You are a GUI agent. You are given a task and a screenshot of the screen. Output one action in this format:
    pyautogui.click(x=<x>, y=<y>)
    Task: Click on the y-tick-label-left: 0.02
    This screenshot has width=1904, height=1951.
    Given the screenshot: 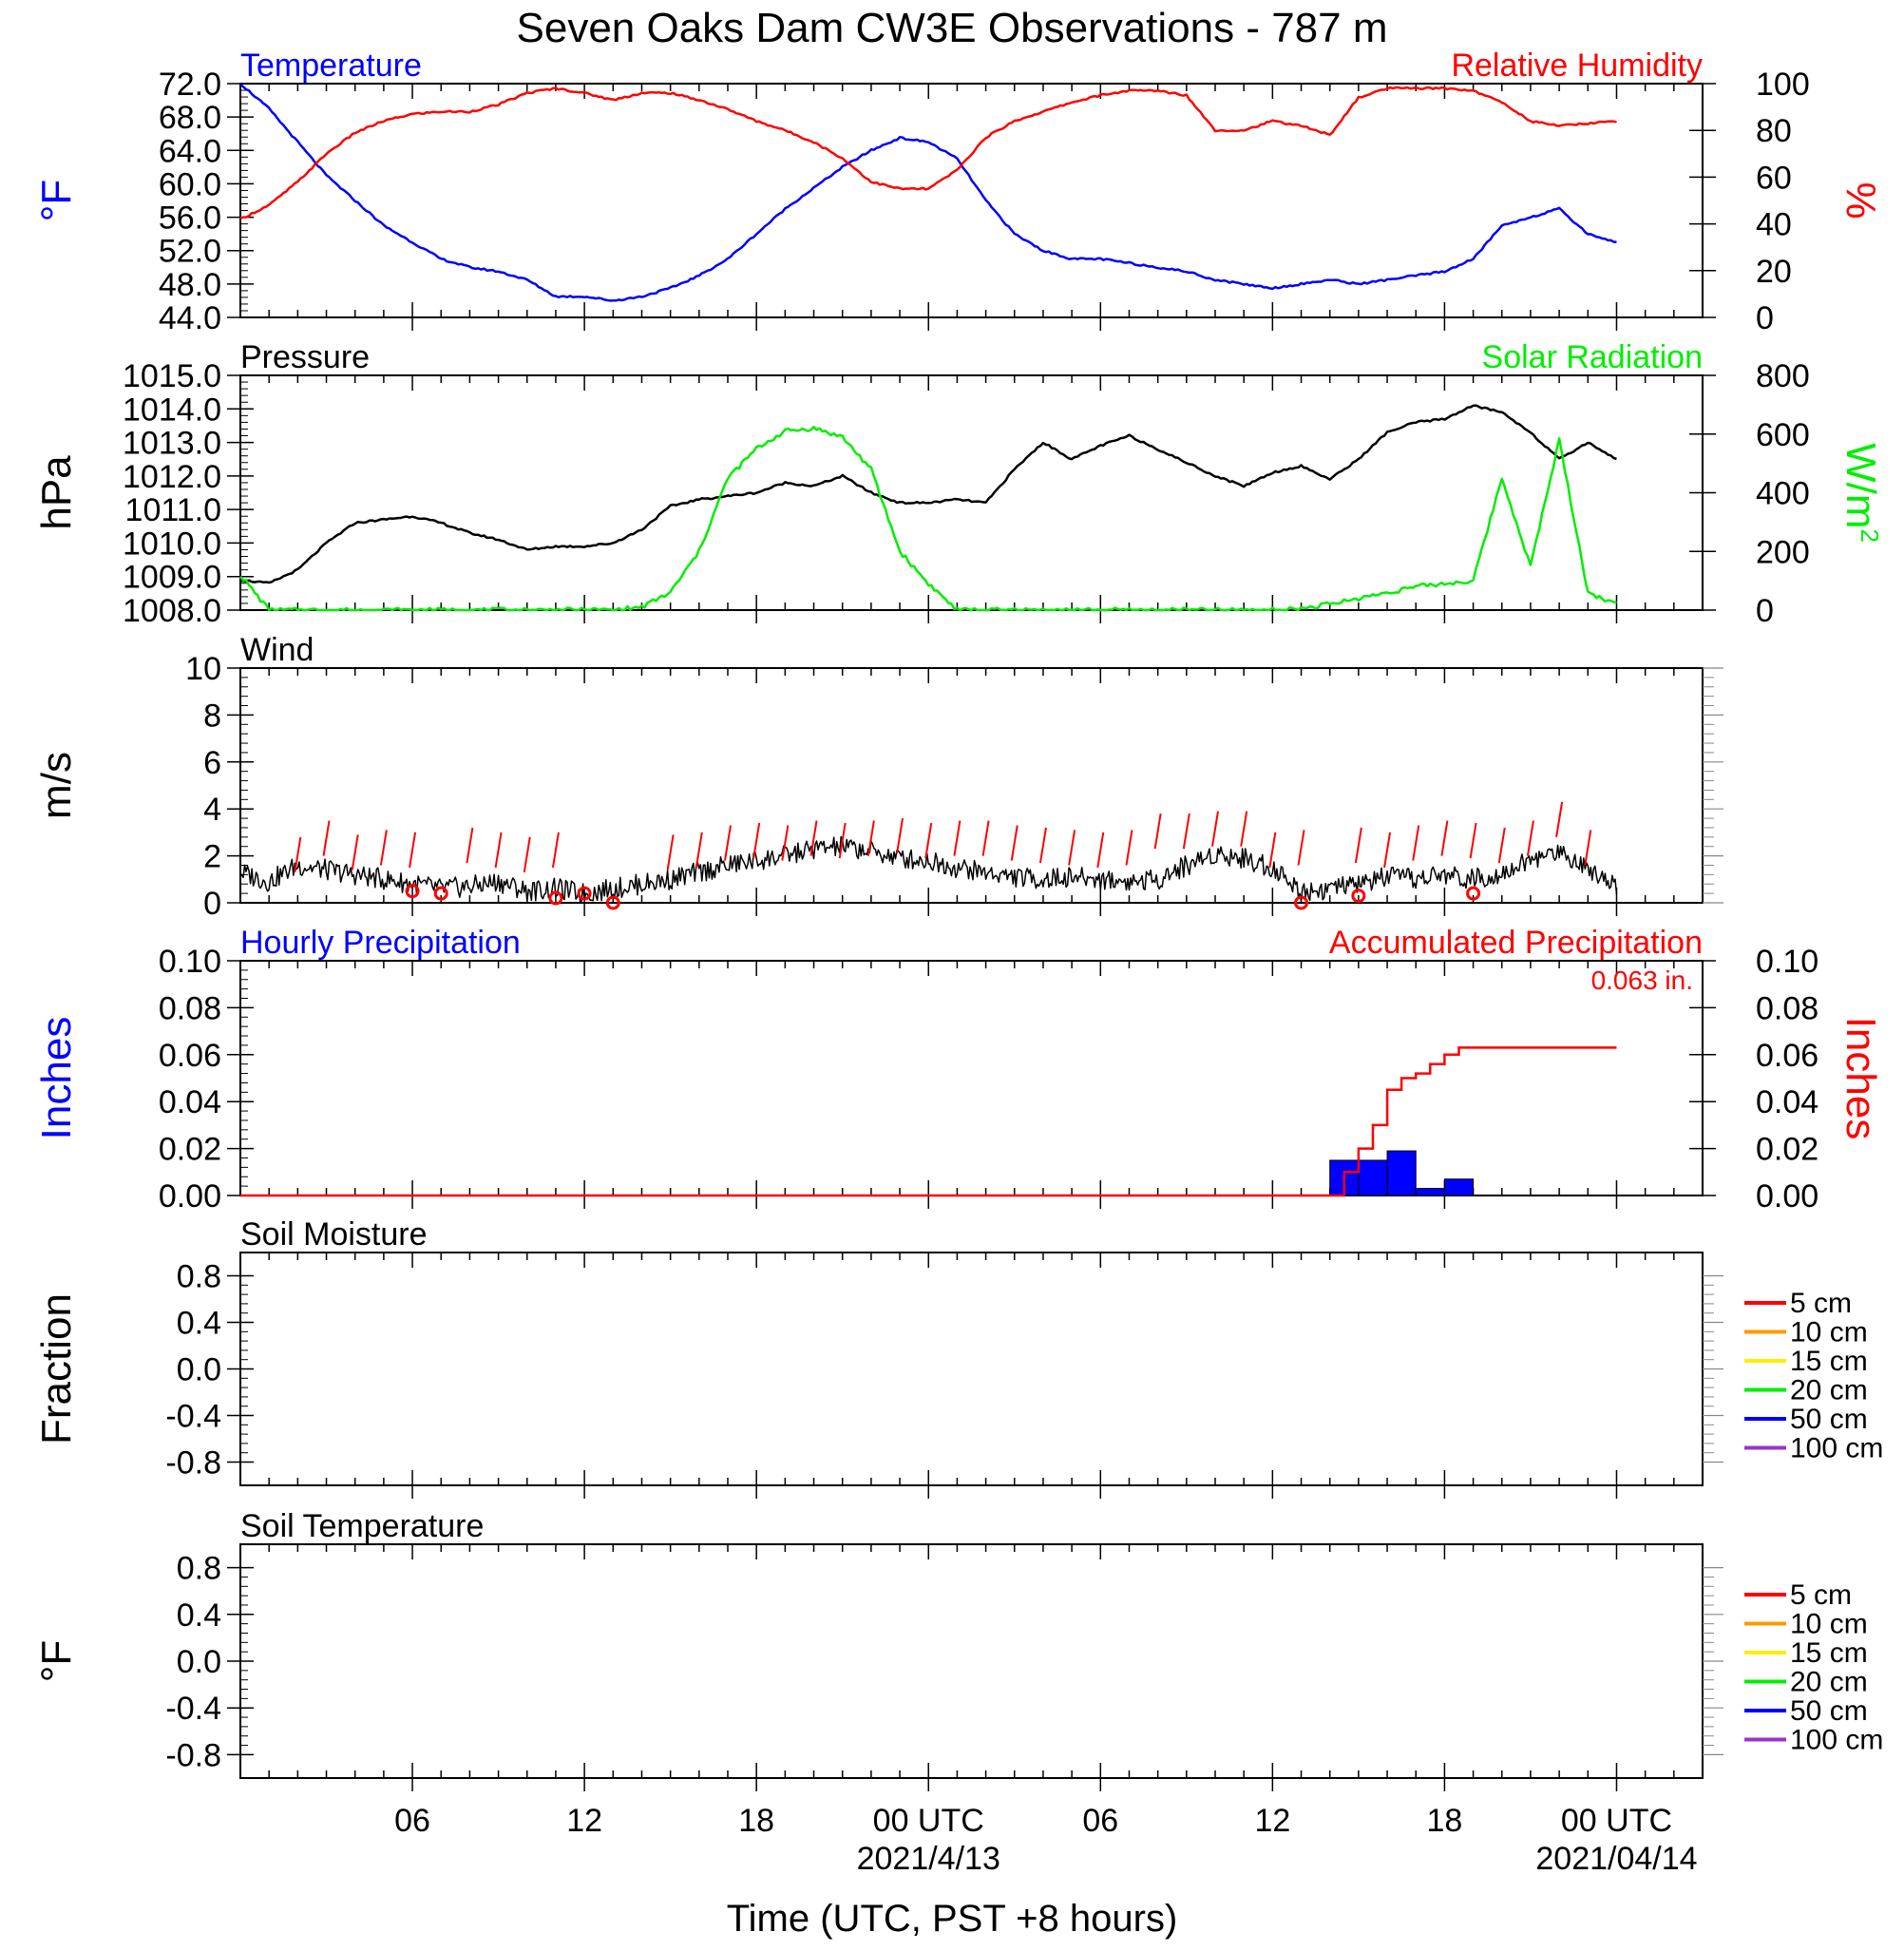 What is the action you would take?
    pyautogui.click(x=190, y=1150)
    